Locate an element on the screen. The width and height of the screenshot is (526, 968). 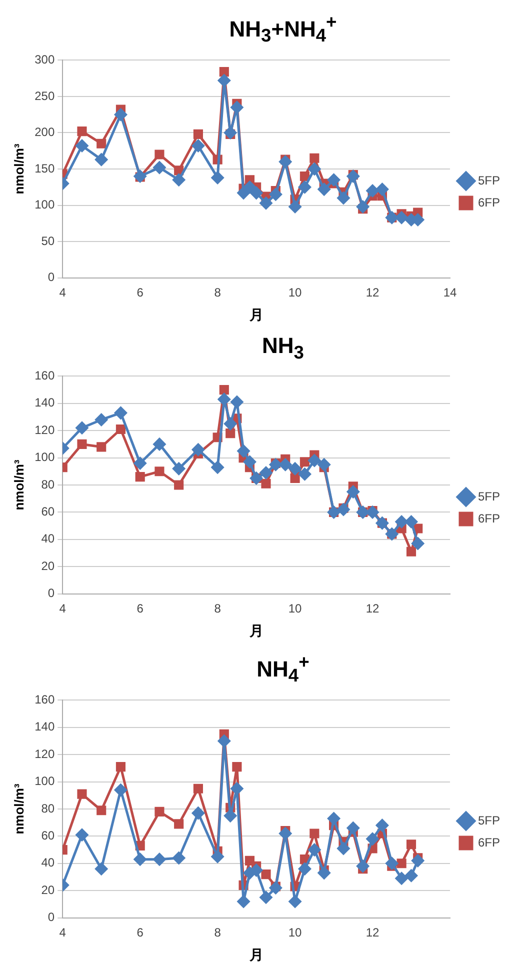
y-tick-label: 200 is located at coordinates (44, 131).